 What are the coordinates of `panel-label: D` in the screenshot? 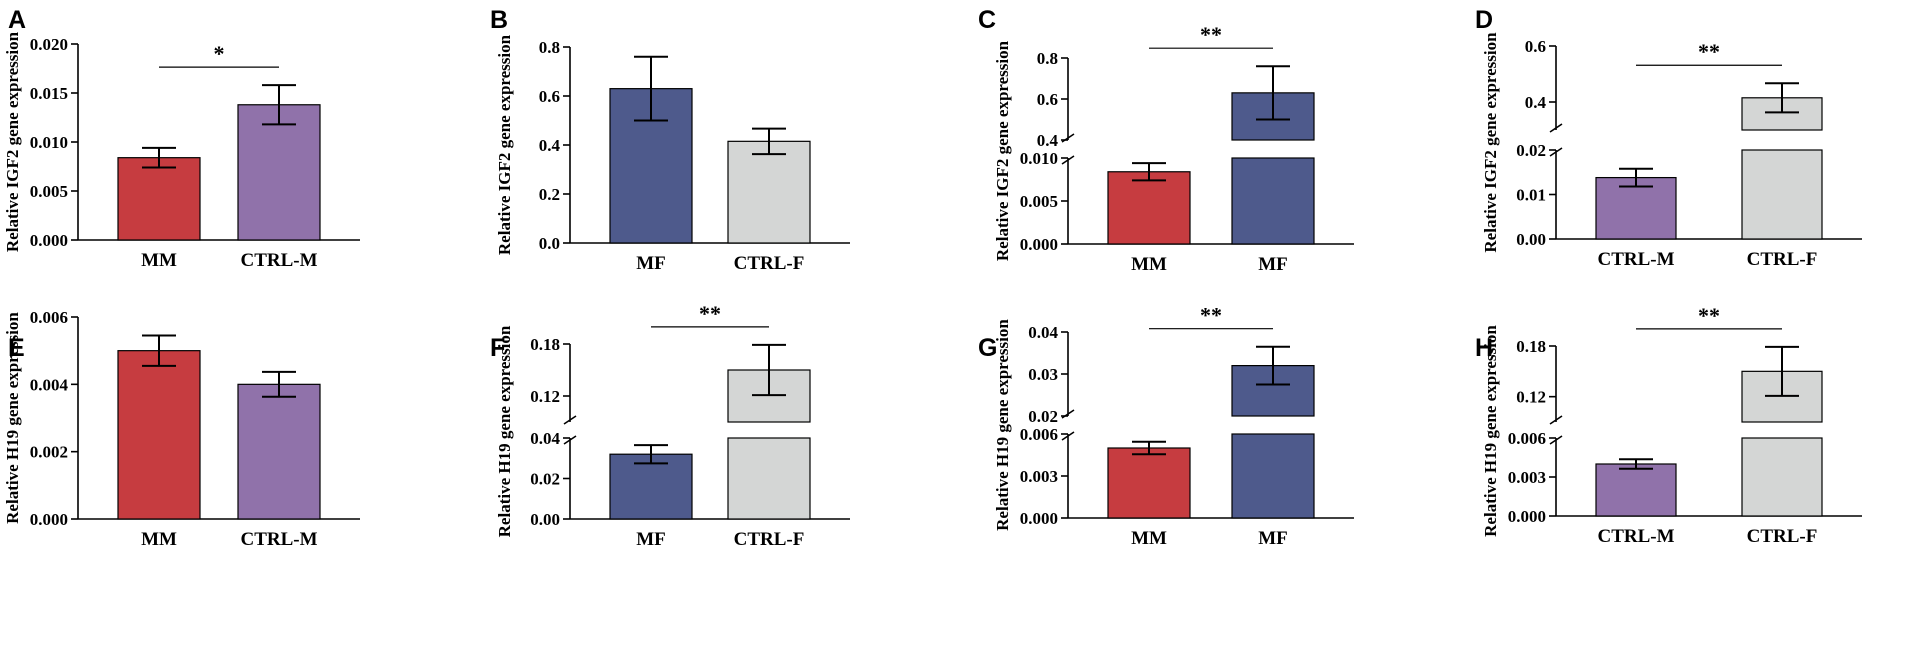 It's located at (1484, 20).